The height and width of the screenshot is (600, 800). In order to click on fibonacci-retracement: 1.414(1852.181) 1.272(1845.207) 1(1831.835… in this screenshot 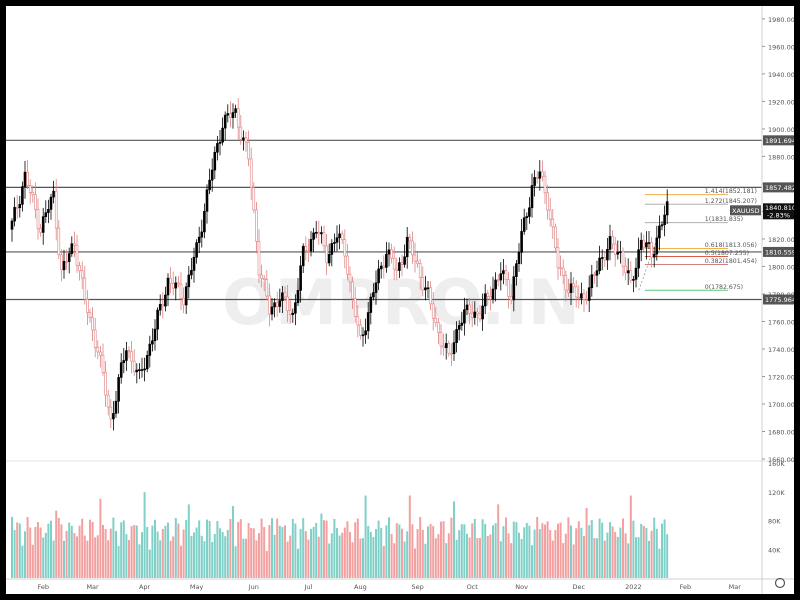, I will do `click(697, 239)`.